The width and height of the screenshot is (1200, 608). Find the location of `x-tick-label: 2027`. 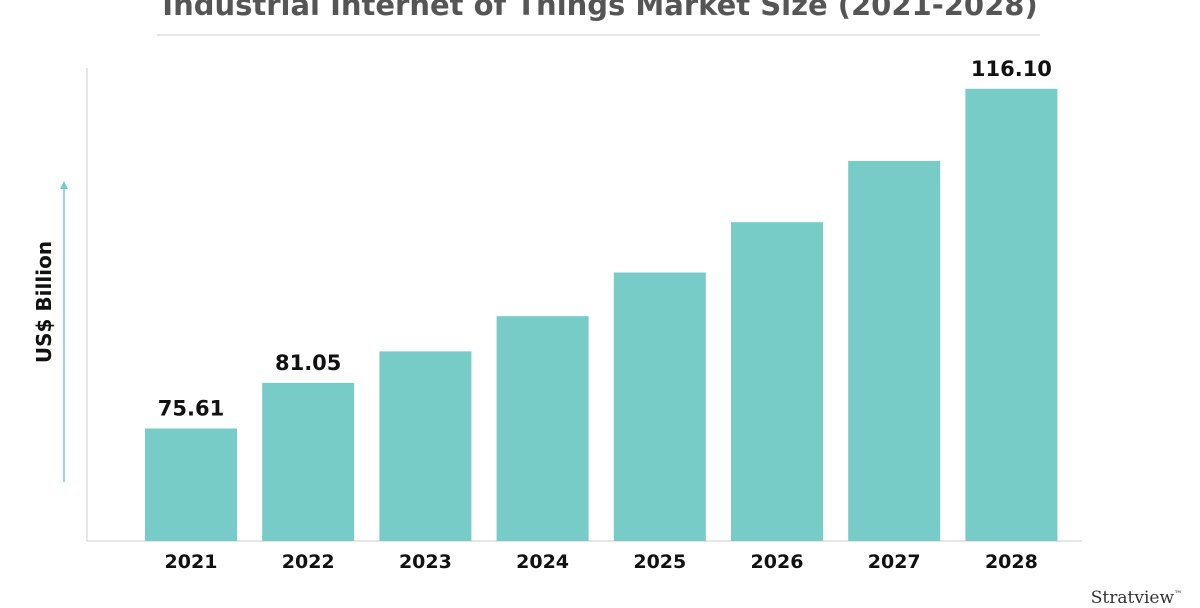

x-tick-label: 2027 is located at coordinates (894, 562).